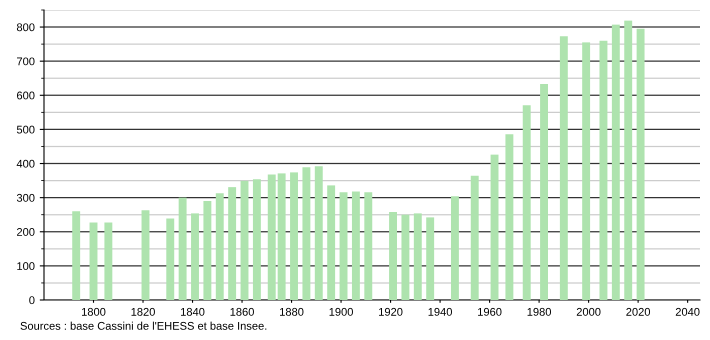  Describe the element at coordinates (26, 266) in the screenshot. I see `y-tick-label: 100` at that location.